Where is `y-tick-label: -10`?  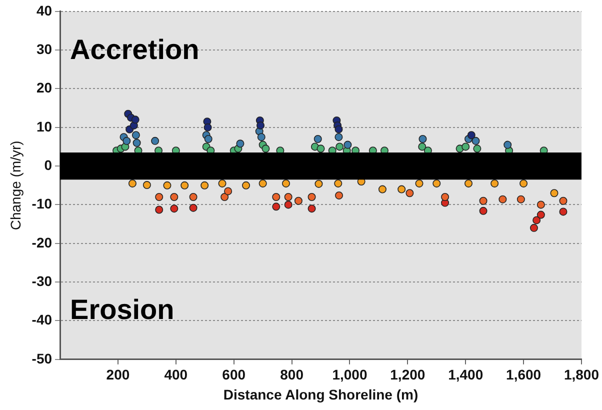 y-tick-label: -10 is located at coordinates (42, 204).